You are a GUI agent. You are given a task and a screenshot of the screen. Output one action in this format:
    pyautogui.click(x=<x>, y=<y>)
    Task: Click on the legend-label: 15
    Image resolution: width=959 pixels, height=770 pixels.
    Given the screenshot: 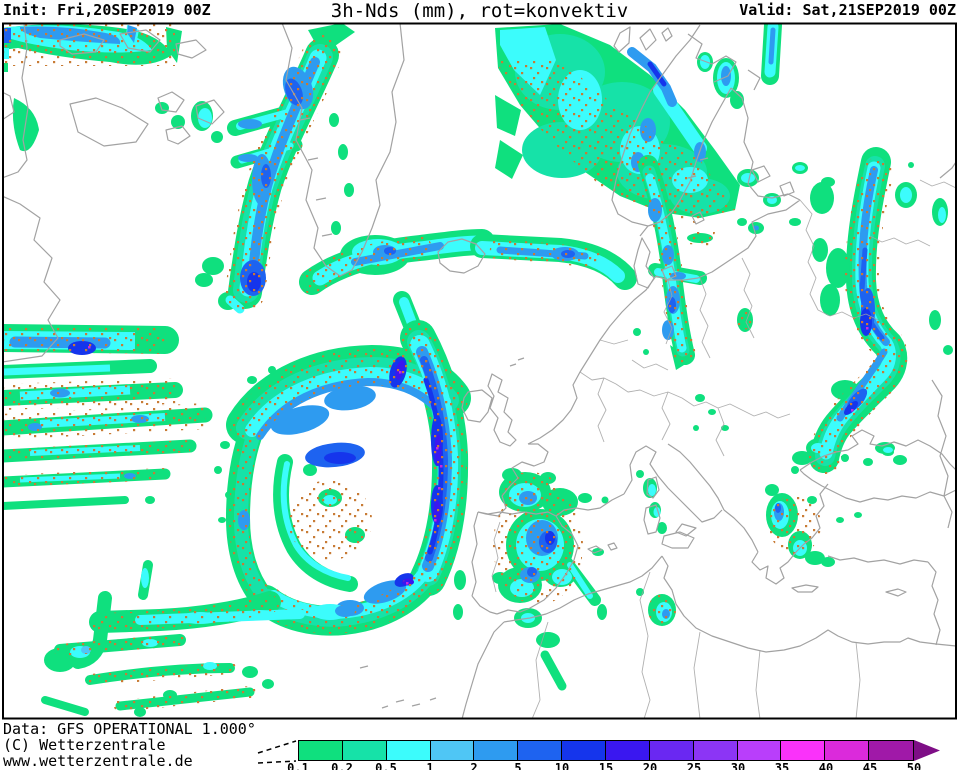 What is the action you would take?
    pyautogui.click(x=606, y=765)
    